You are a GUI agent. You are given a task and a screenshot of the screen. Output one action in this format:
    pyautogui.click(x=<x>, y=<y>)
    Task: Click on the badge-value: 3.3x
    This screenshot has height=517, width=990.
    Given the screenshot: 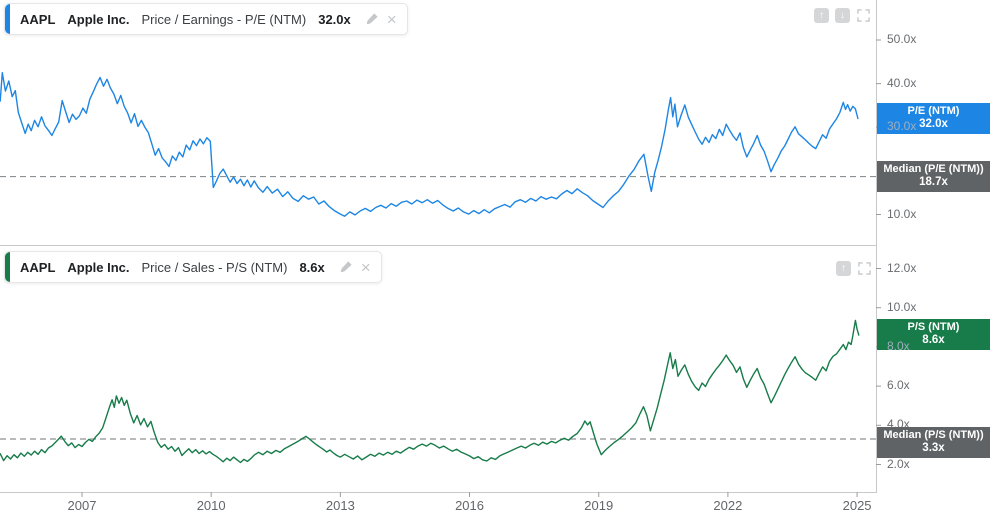 What is the action you would take?
    pyautogui.click(x=933, y=448)
    